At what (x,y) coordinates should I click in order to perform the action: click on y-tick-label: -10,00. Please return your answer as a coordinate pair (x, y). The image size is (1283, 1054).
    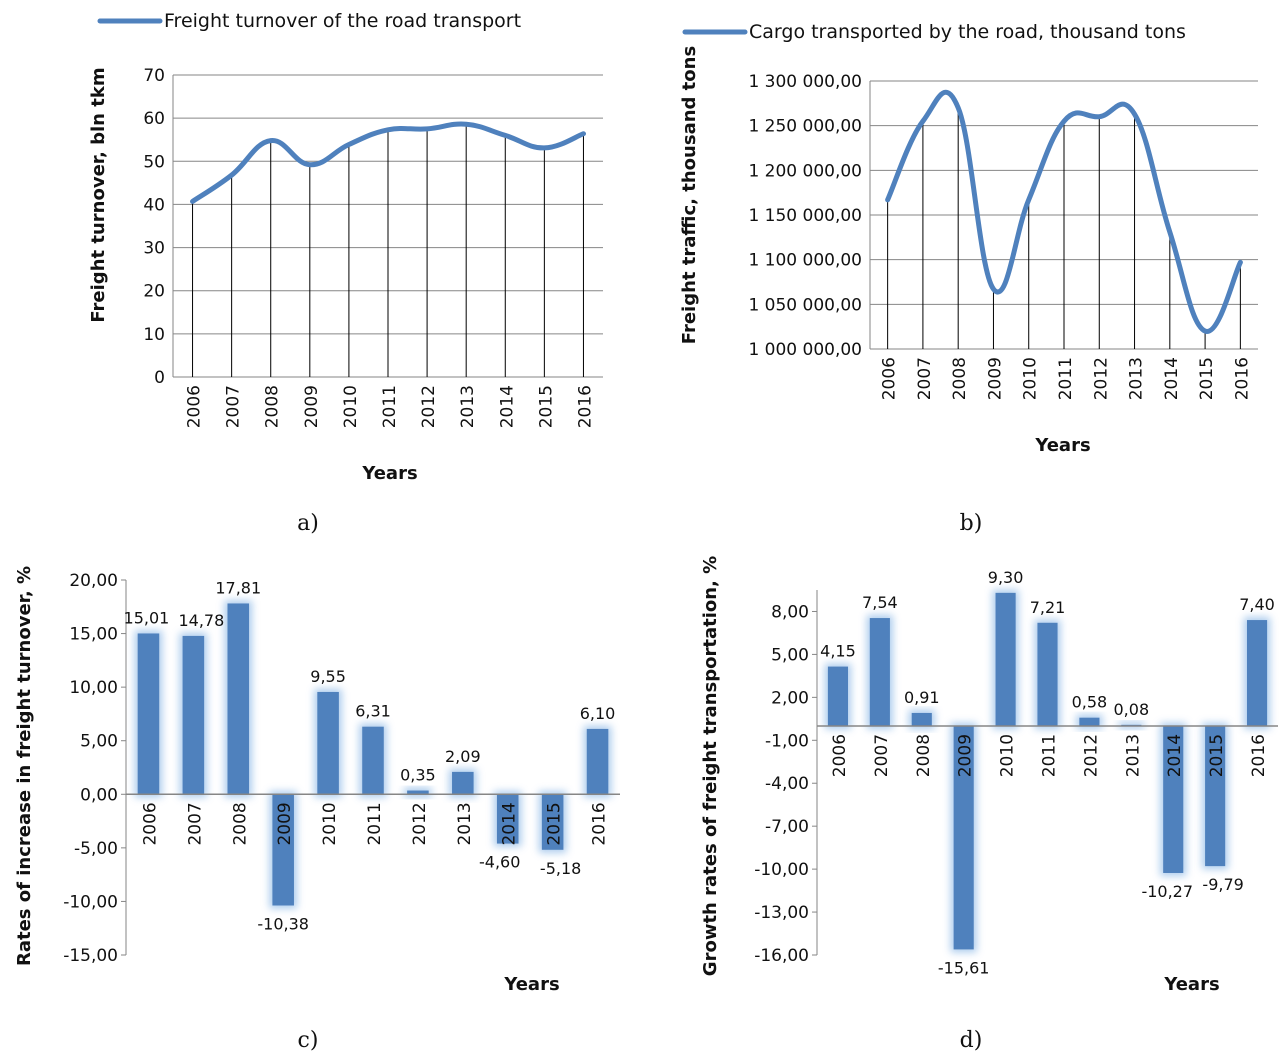
    Looking at the image, I should click on (90, 902).